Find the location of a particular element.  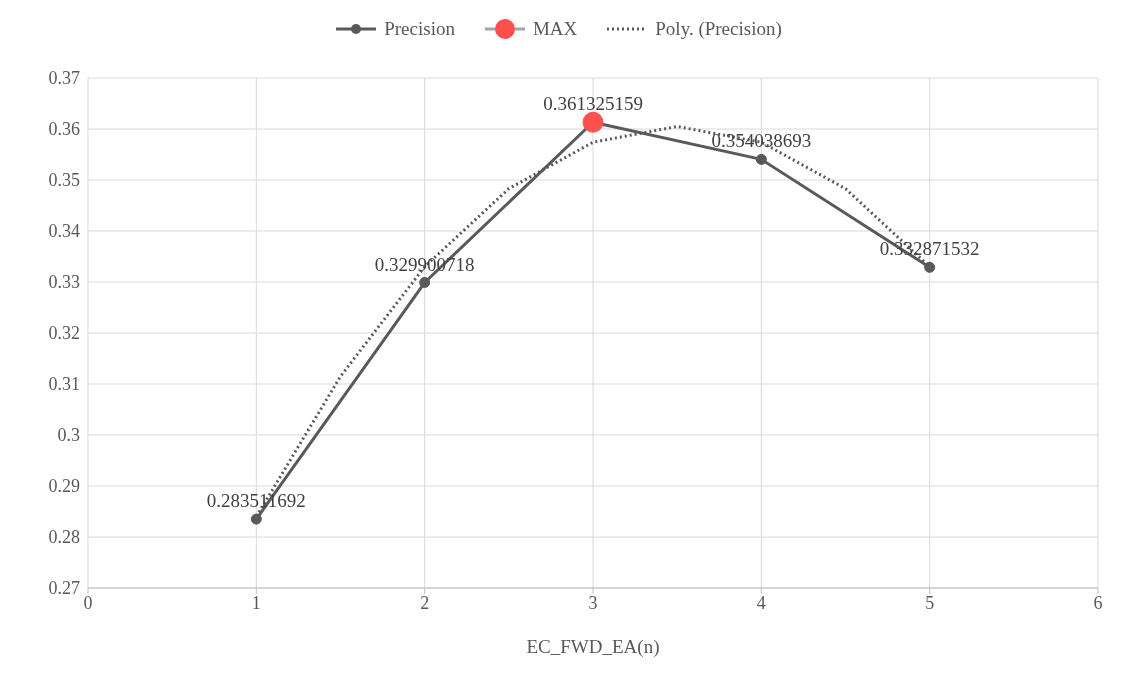

y-tick-label: 0.33 is located at coordinates (64, 282).